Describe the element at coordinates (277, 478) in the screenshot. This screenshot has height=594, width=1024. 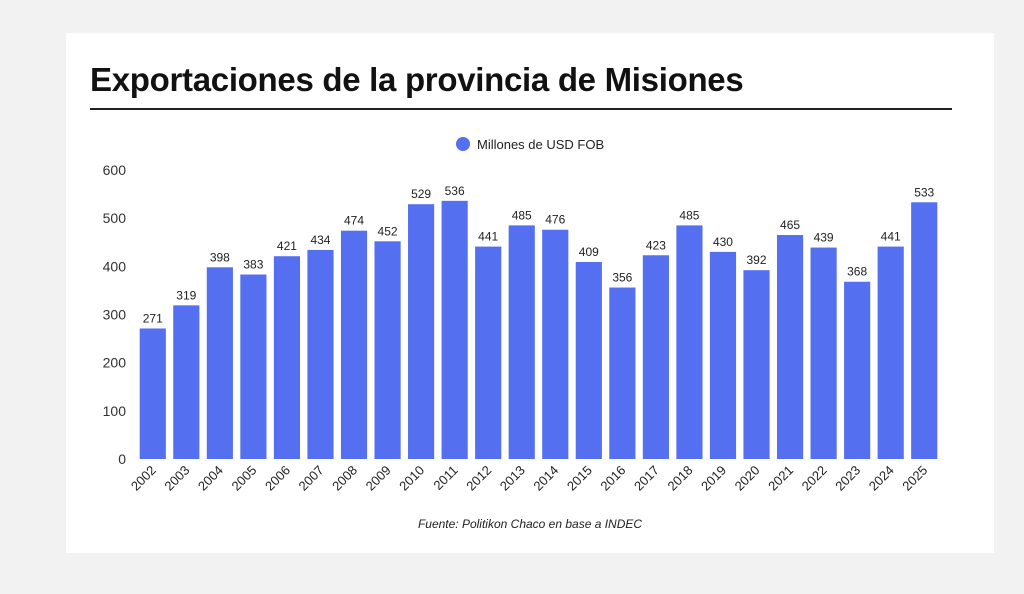
I see `x-tick-label: 2006` at that location.